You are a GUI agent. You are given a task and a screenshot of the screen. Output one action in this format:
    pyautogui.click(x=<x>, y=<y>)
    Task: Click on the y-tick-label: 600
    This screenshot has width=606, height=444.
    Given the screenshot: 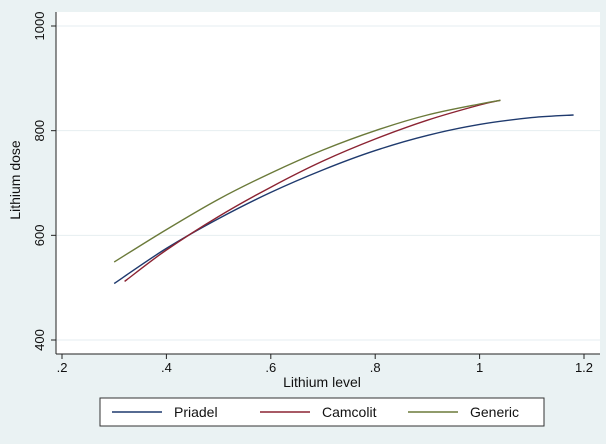 What is the action you would take?
    pyautogui.click(x=39, y=235)
    